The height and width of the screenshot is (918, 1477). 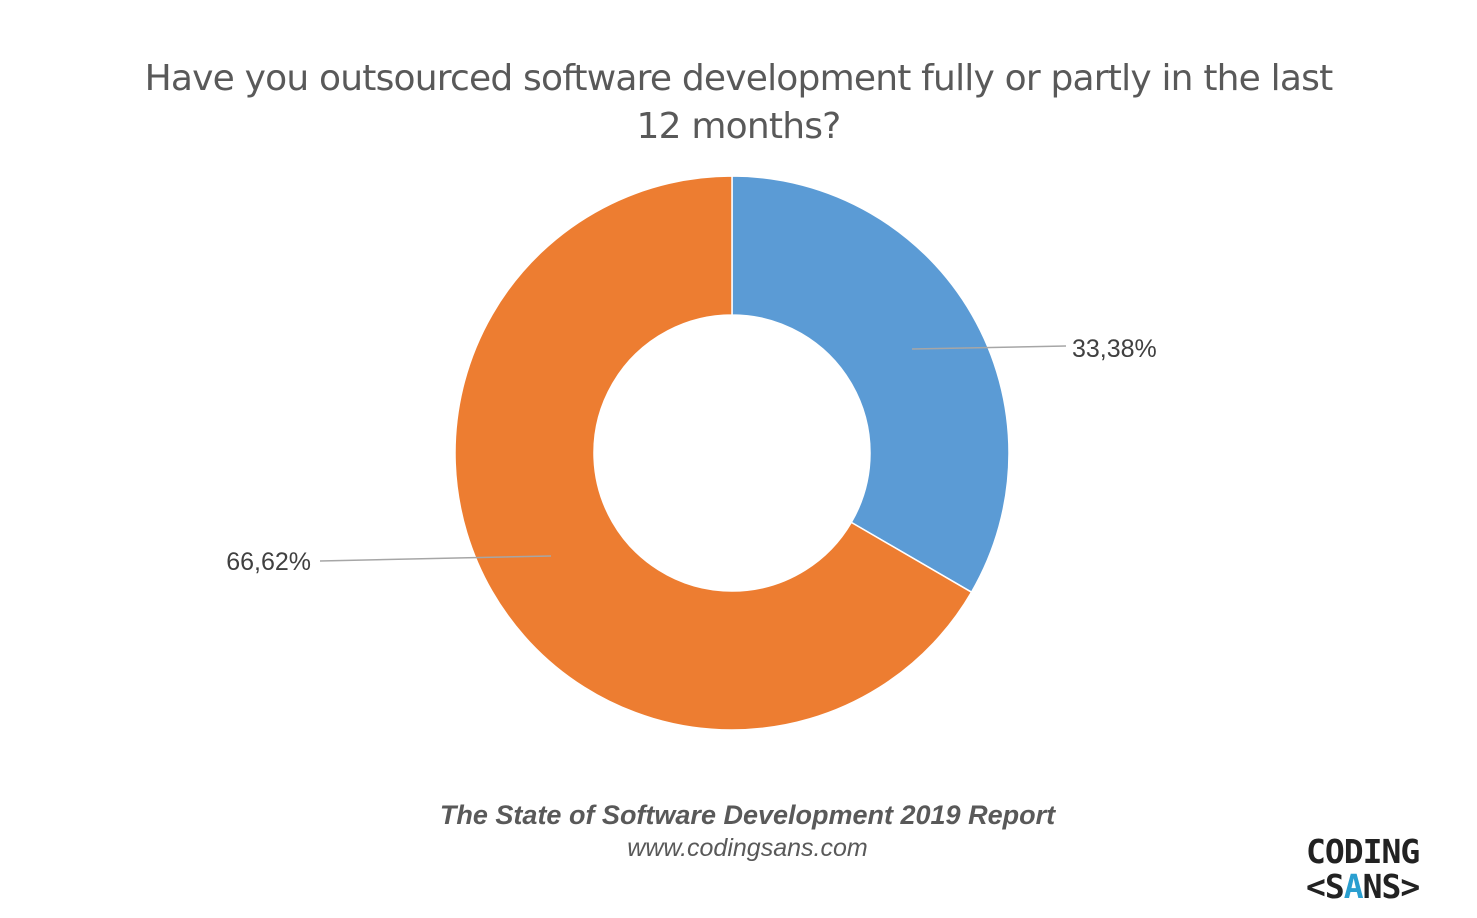 I want to click on logo-line-2: <SANS>, so click(x=1363, y=886).